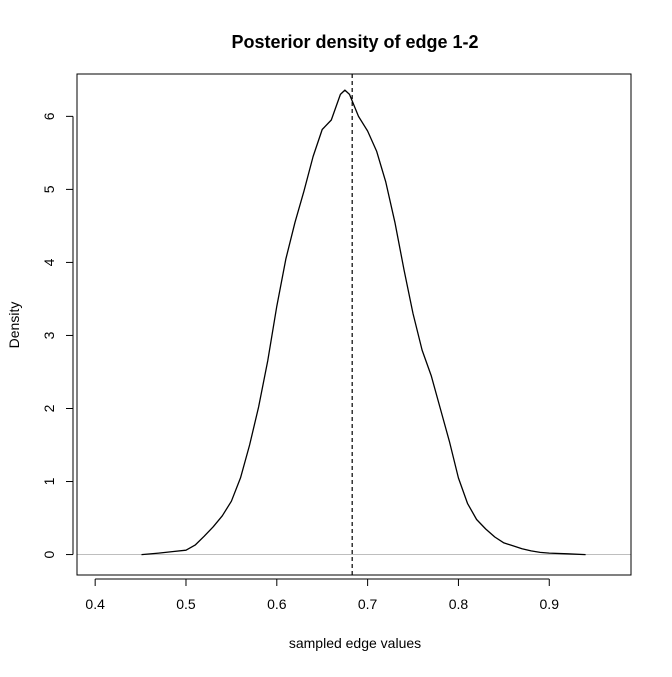 Image resolution: width=672 pixels, height=677 pixels. What do you see at coordinates (49, 481) in the screenshot?
I see `y-tick-label: 1` at bounding box center [49, 481].